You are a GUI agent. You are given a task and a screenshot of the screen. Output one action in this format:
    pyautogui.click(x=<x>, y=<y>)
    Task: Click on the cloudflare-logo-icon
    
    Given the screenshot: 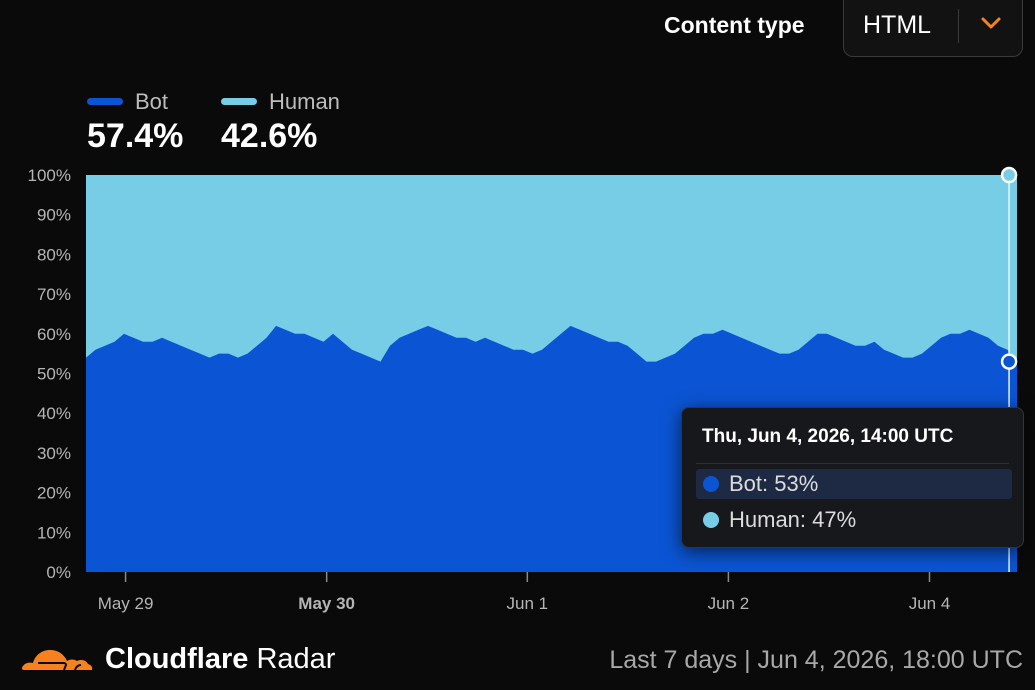 What is the action you would take?
    pyautogui.click(x=57, y=660)
    